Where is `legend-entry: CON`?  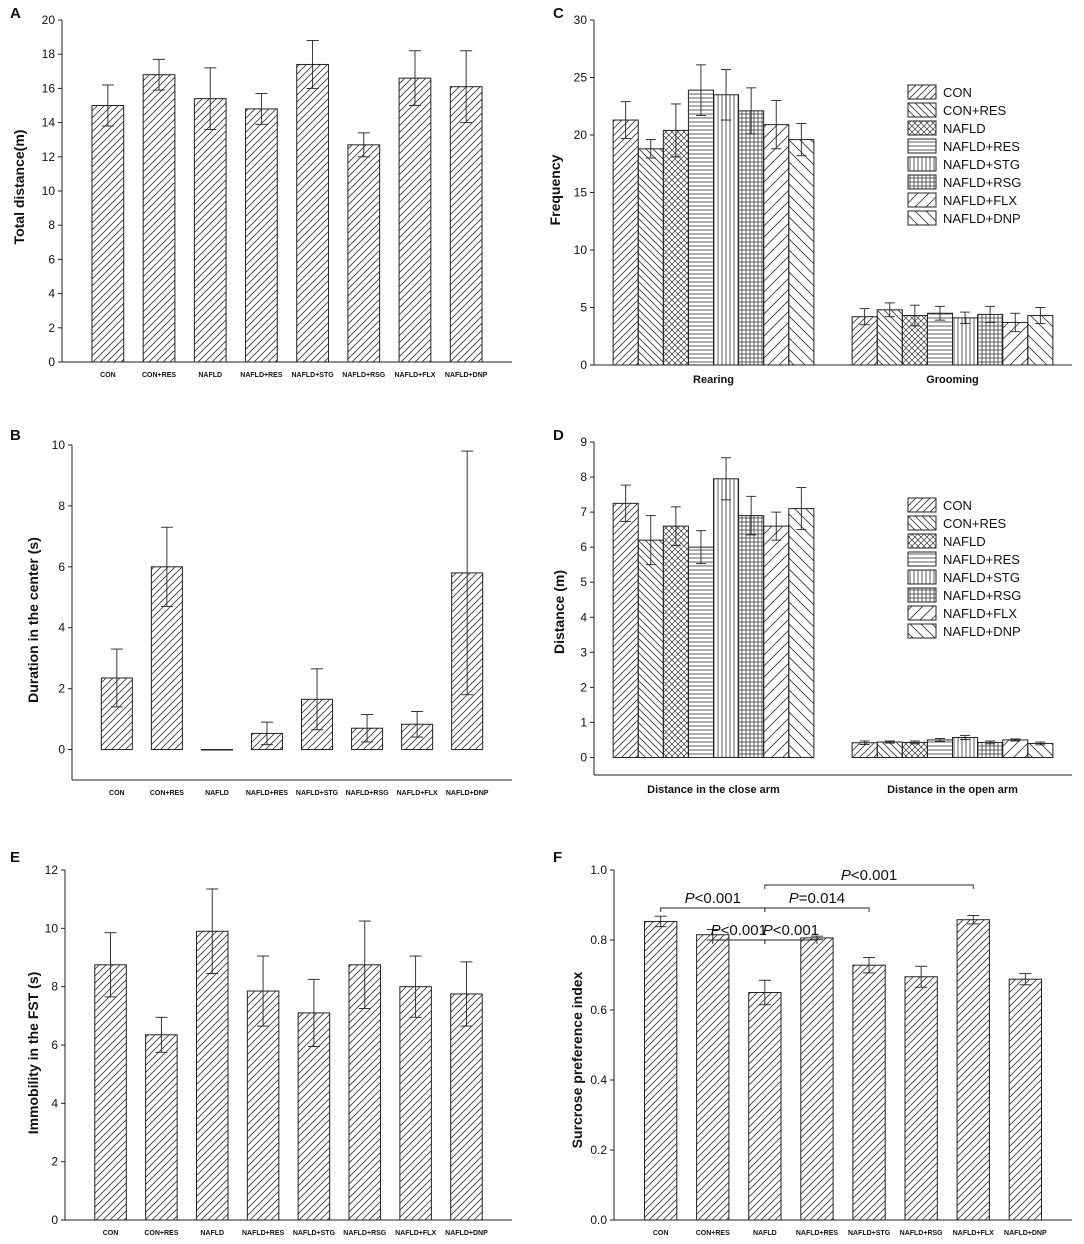 legend-entry: CON is located at coordinates (957, 505).